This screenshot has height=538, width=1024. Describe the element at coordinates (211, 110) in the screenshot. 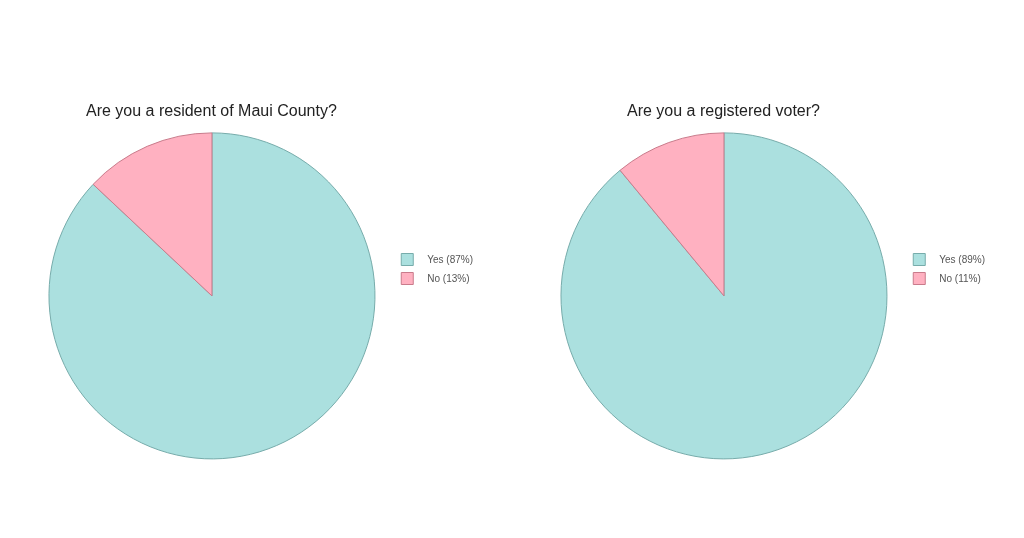

I see `chart-title: Are you a resident of Maui County?` at that location.